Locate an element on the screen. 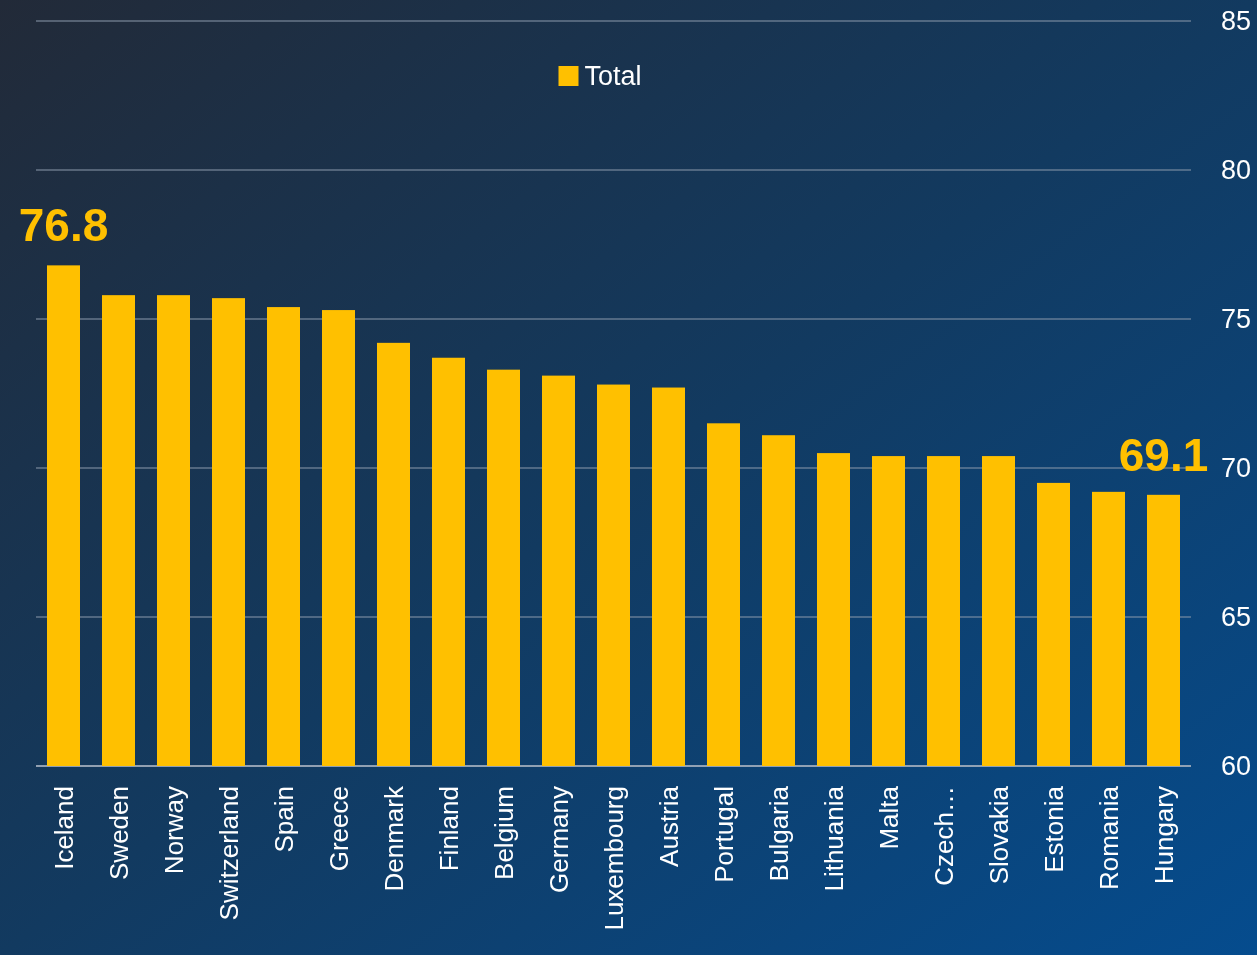 This screenshot has width=1257, height=955. x-tick-label: Belgium is located at coordinates (503, 833).